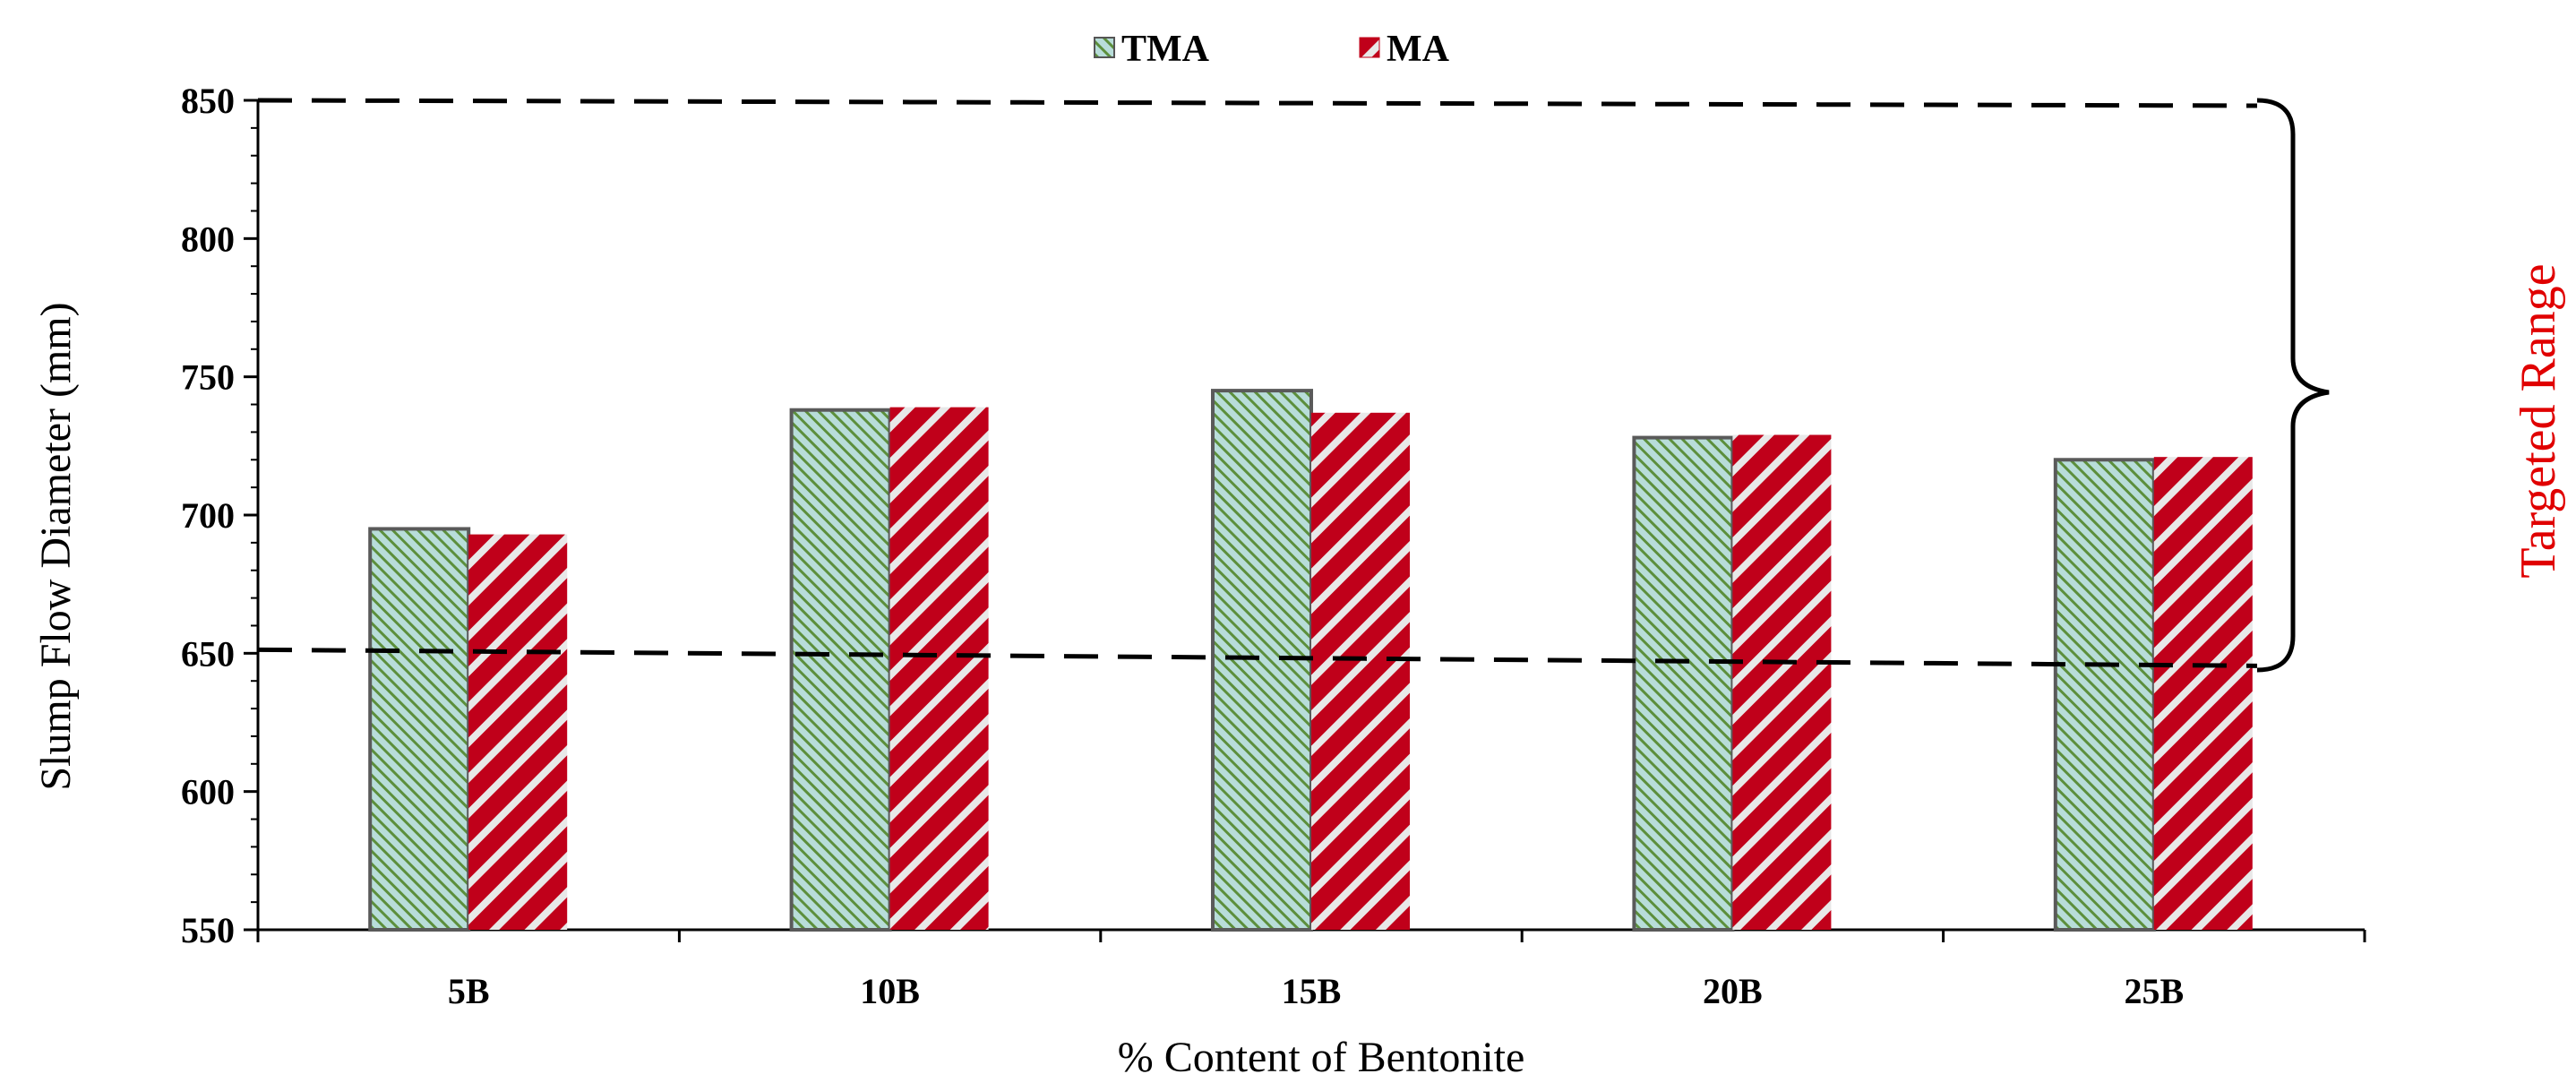 Image resolution: width=2576 pixels, height=1091 pixels. Describe the element at coordinates (469, 991) in the screenshot. I see `x-tick-label: 5B` at that location.